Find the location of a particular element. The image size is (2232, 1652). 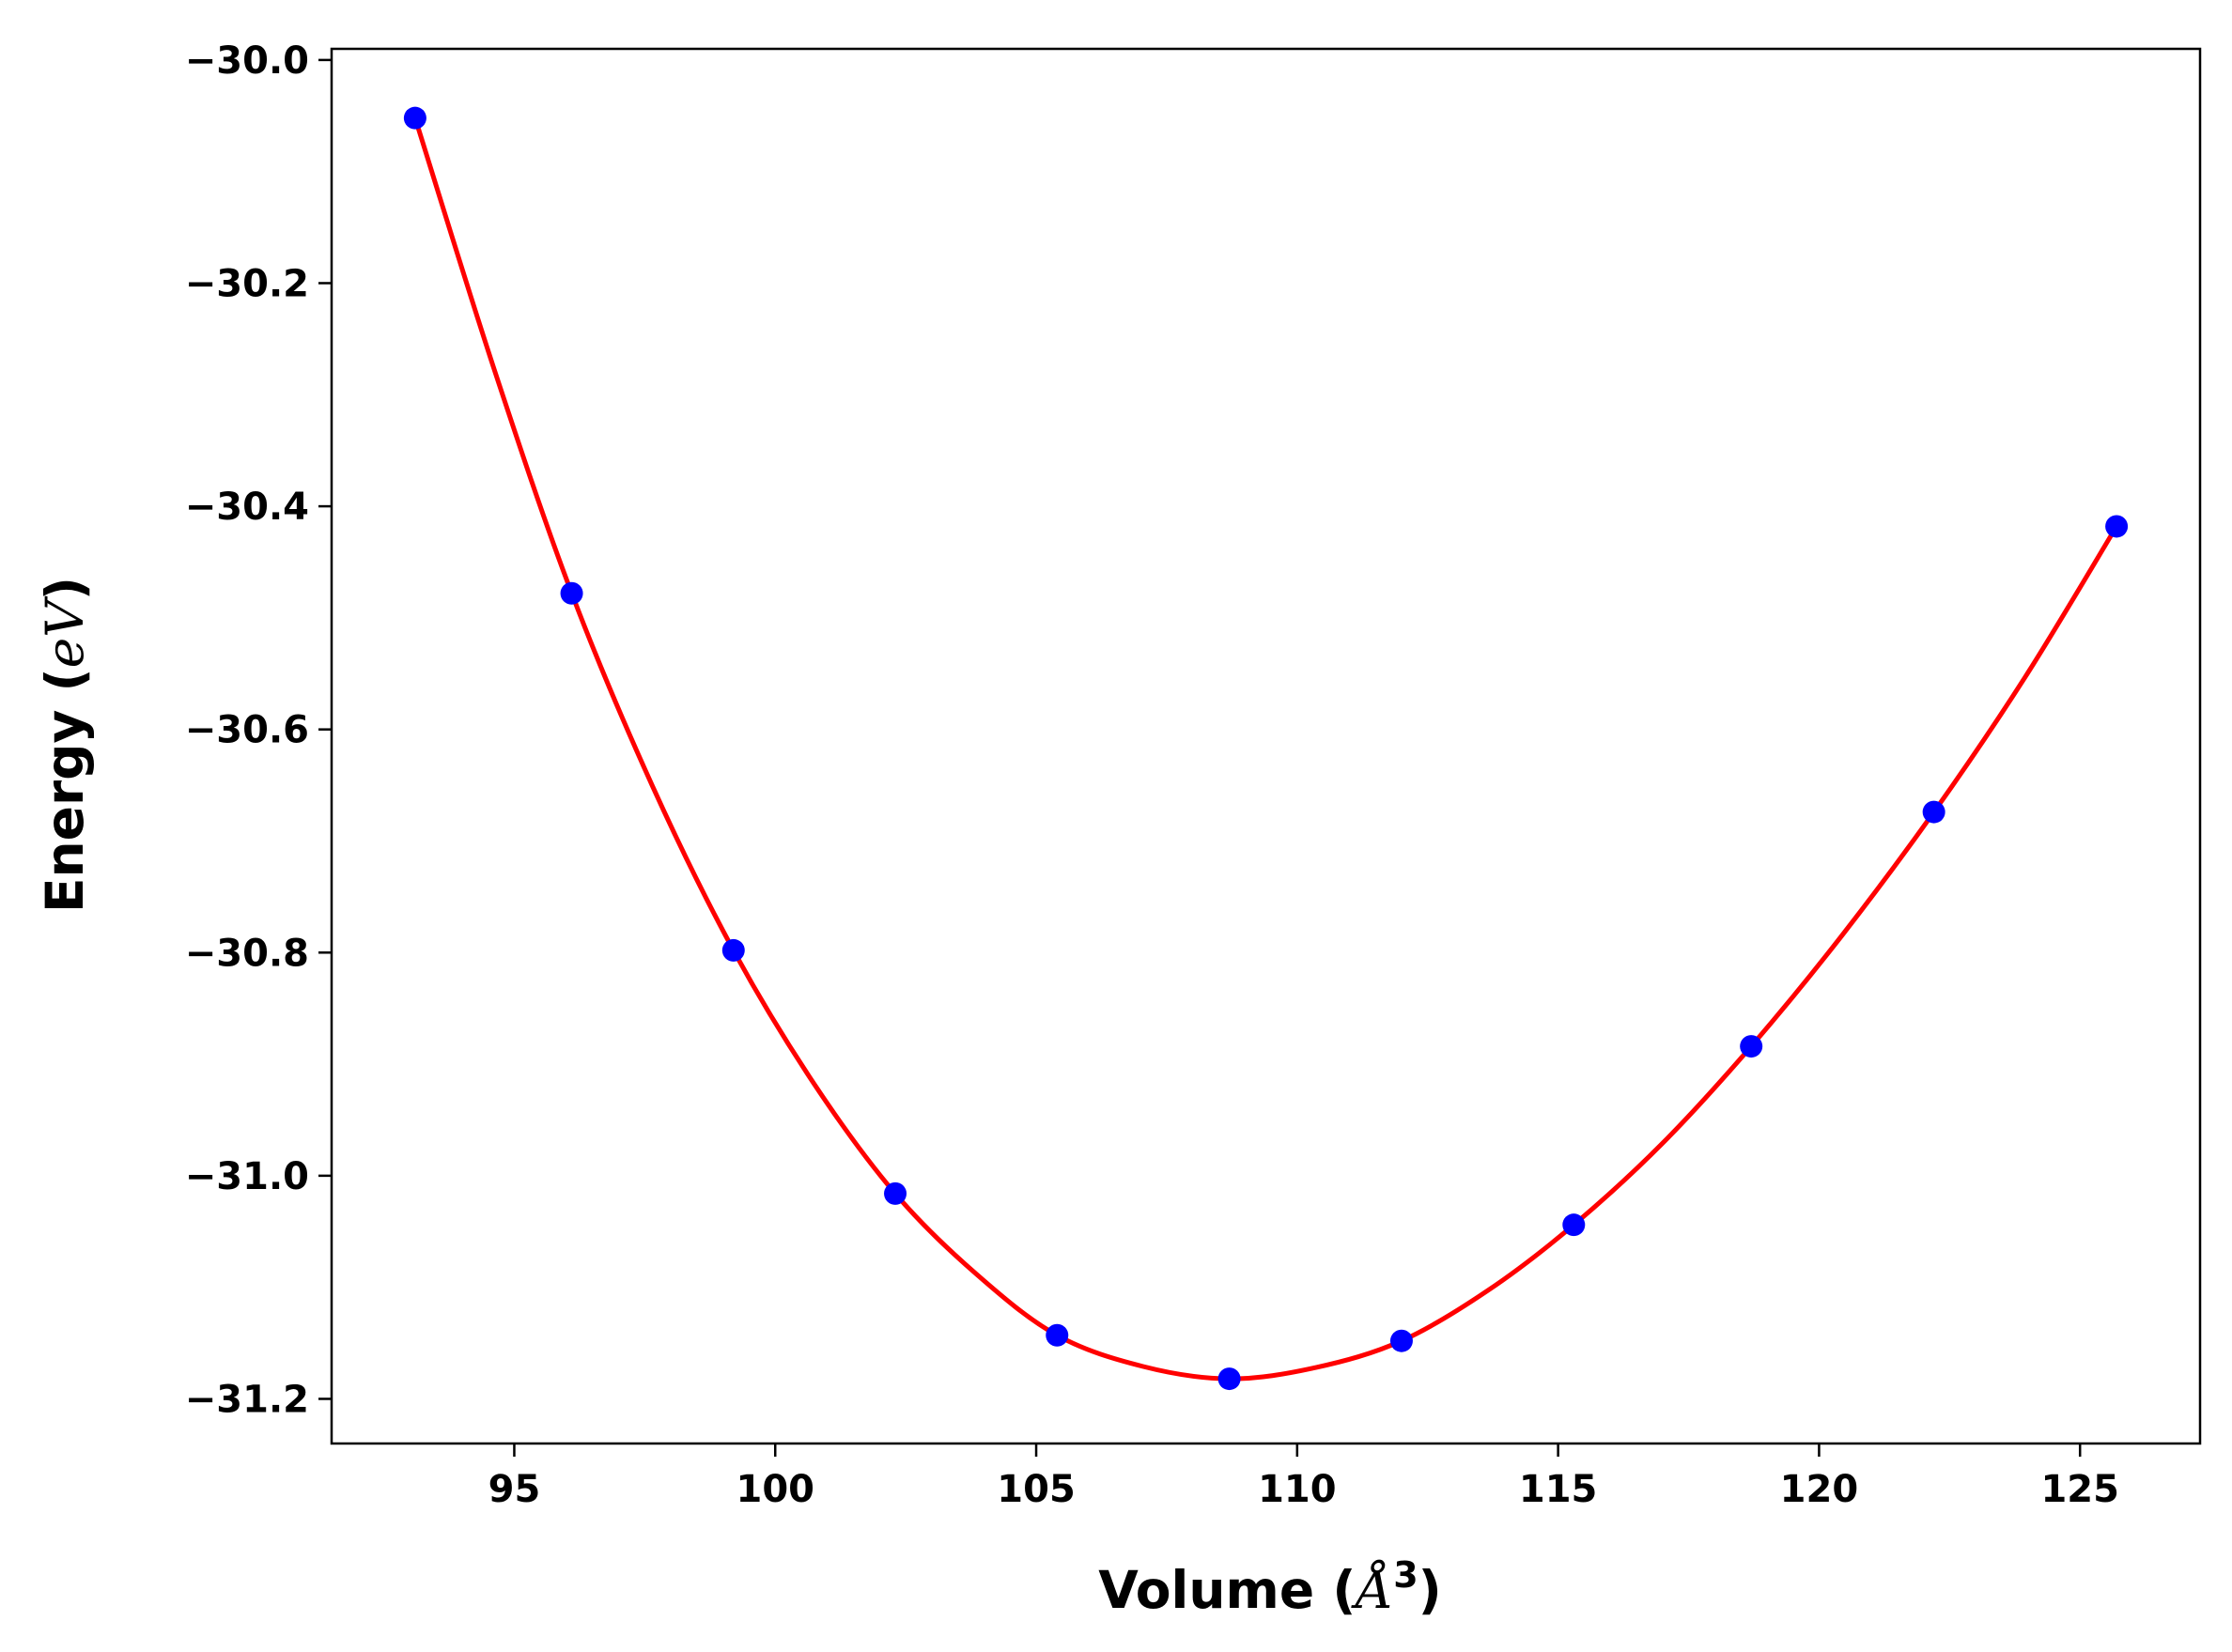

x-tick-label: 100 is located at coordinates (775, 1489).